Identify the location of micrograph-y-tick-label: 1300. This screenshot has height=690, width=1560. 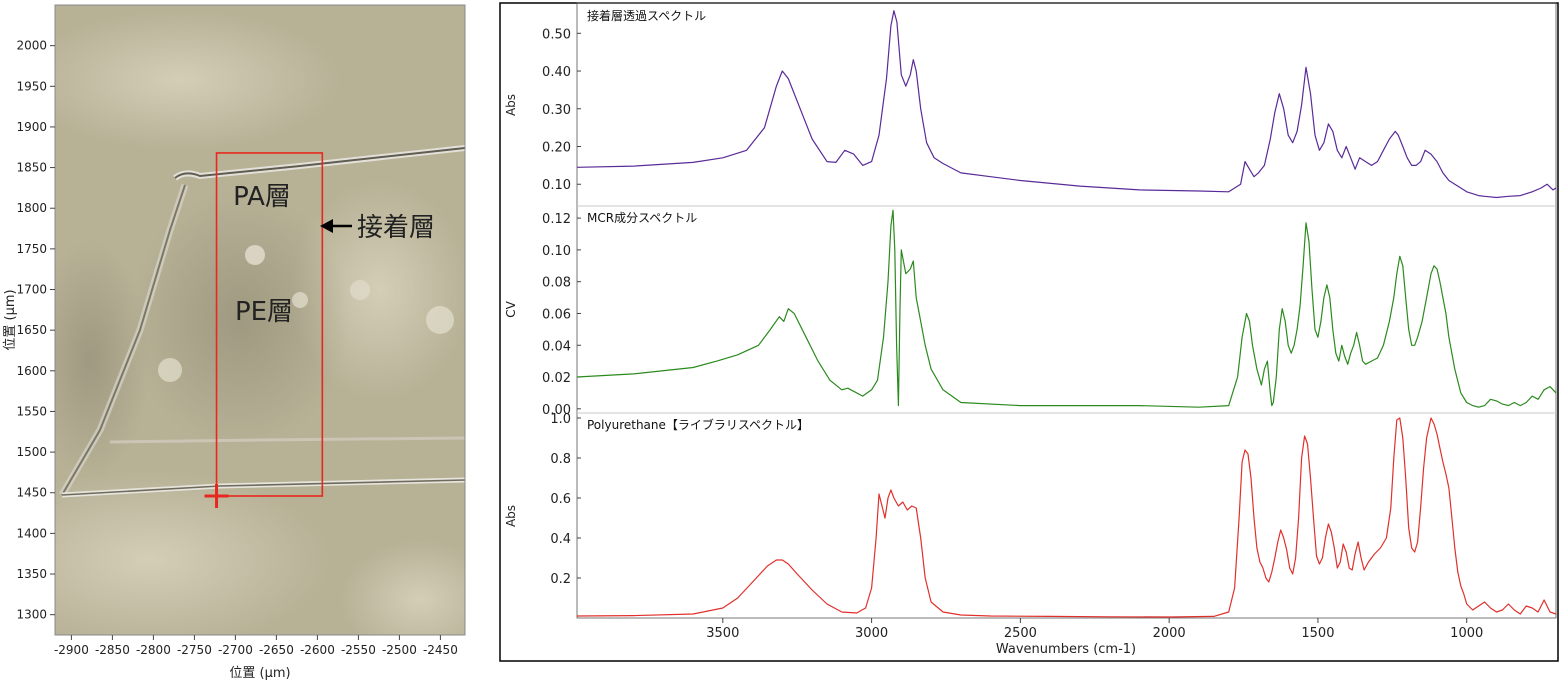
(31, 615).